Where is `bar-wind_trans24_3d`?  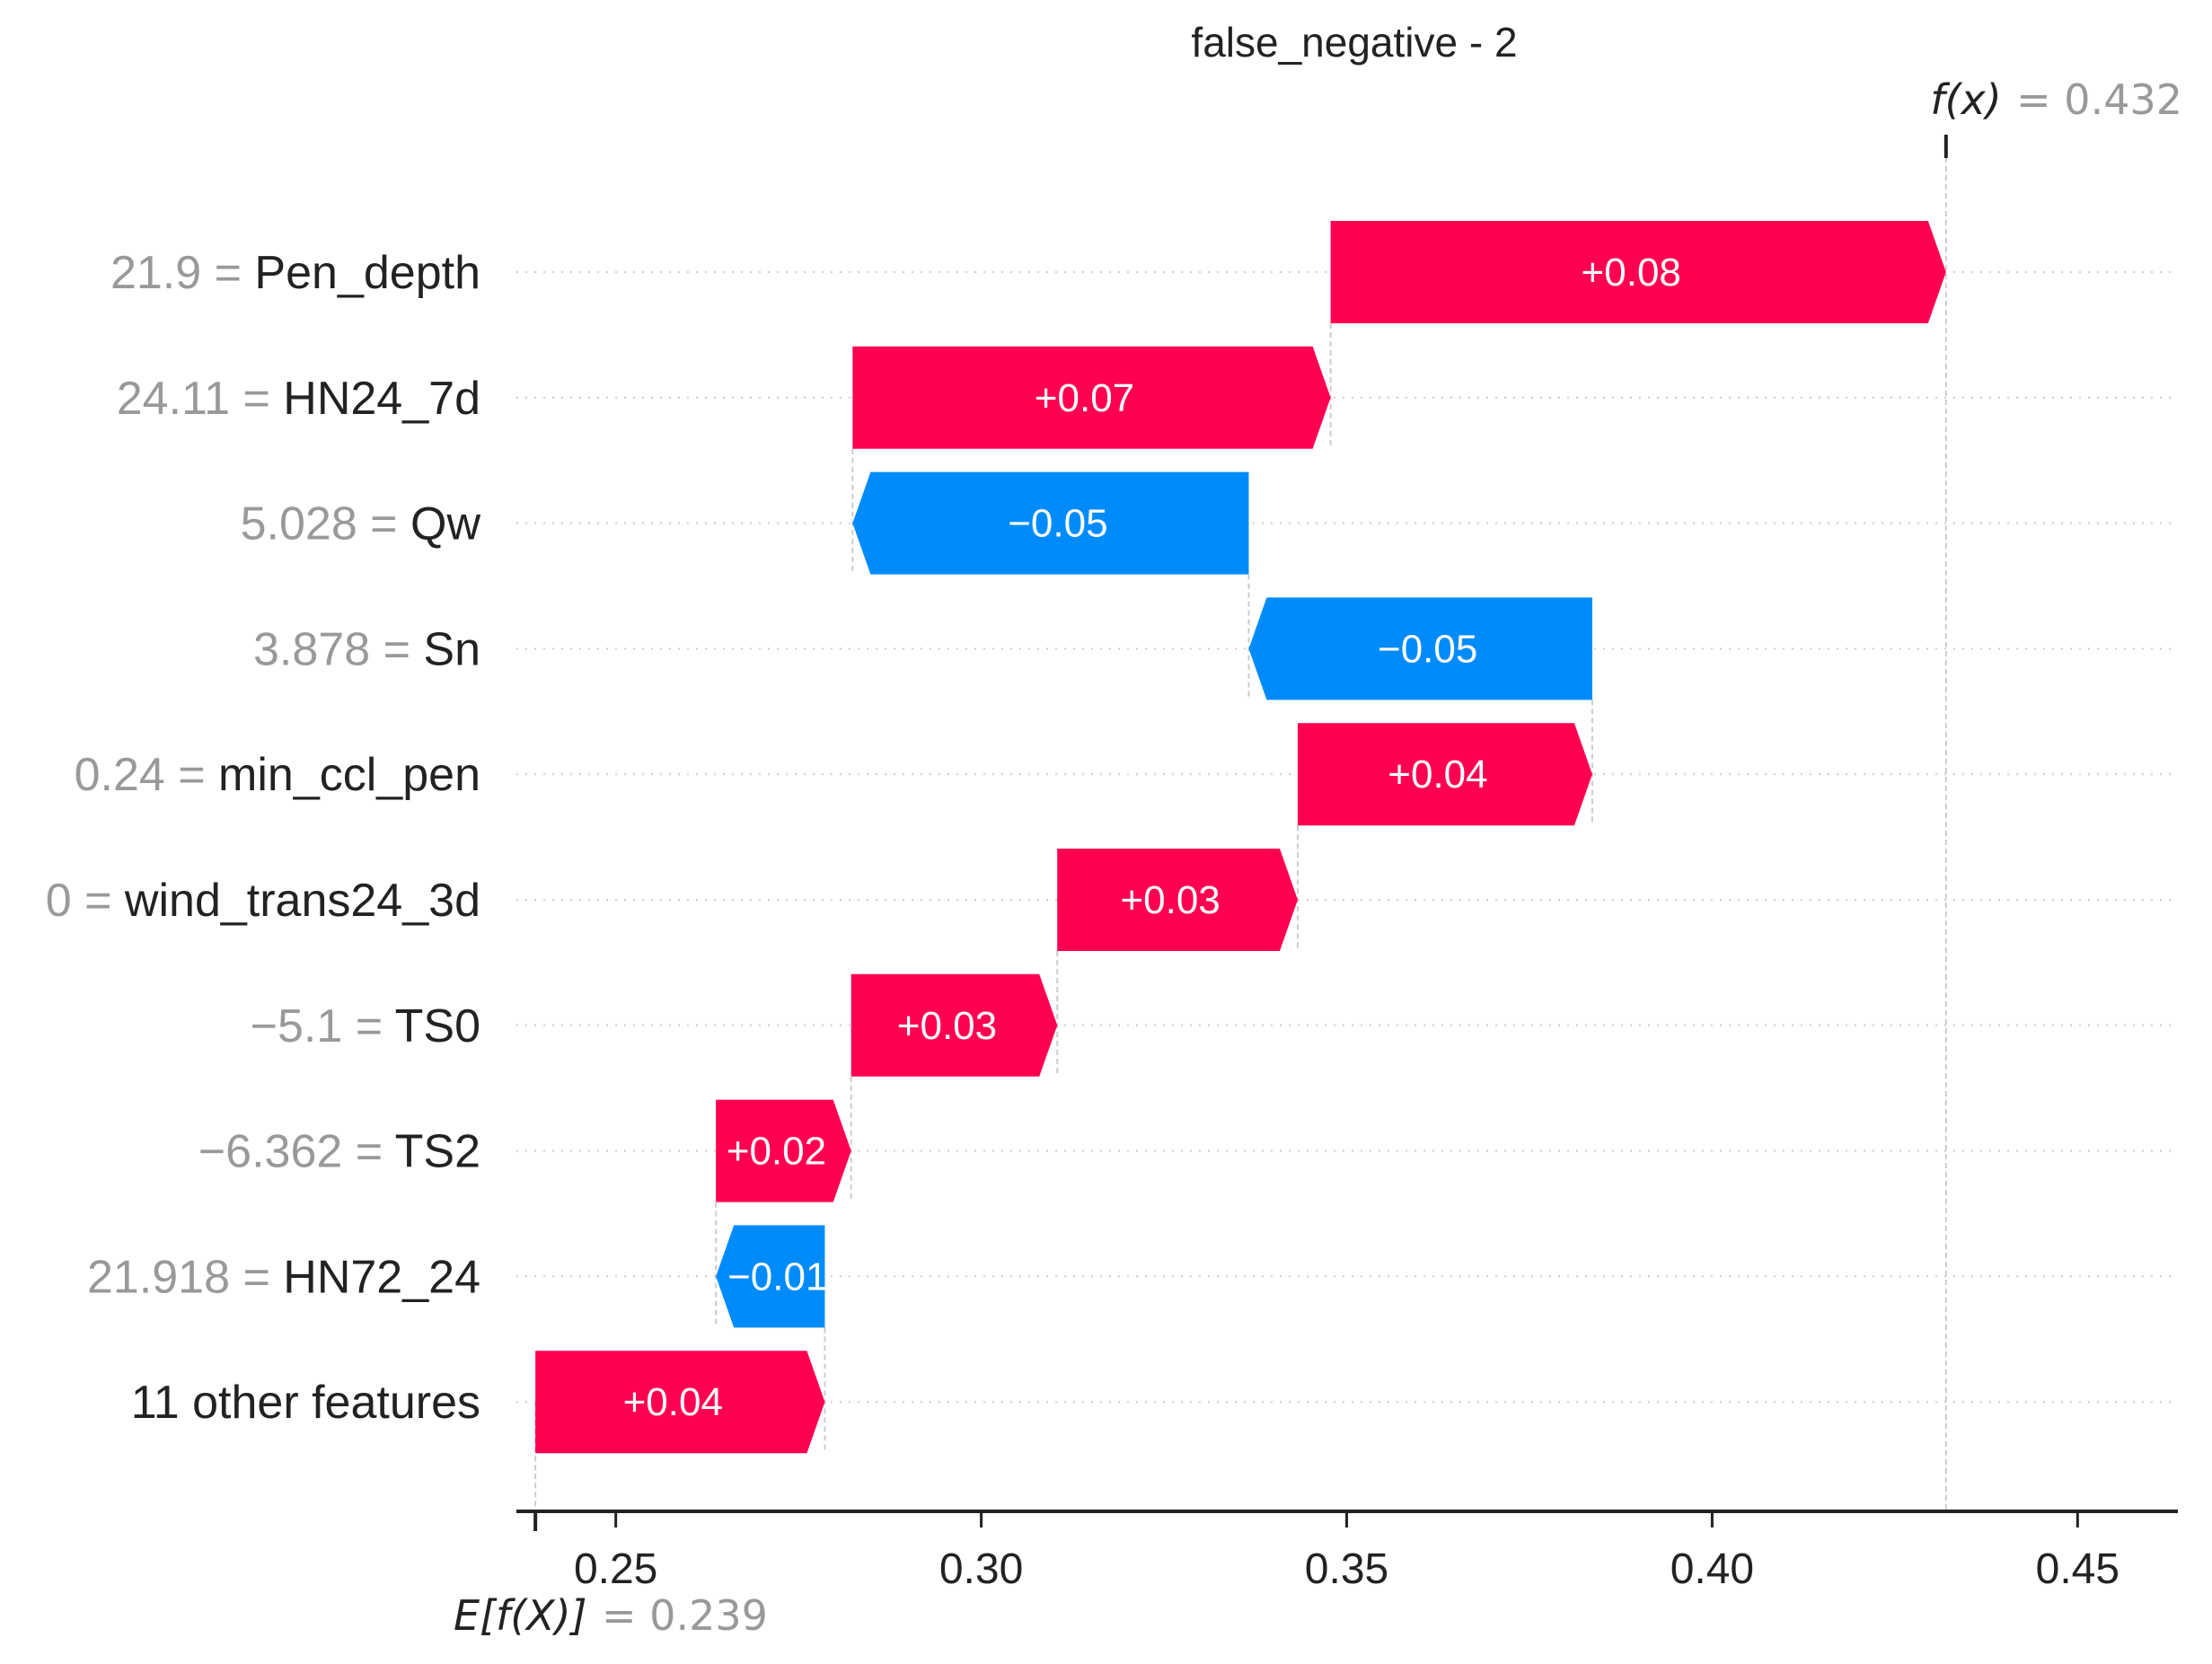
bar-wind_trans24_3d is located at coordinates (1177, 900).